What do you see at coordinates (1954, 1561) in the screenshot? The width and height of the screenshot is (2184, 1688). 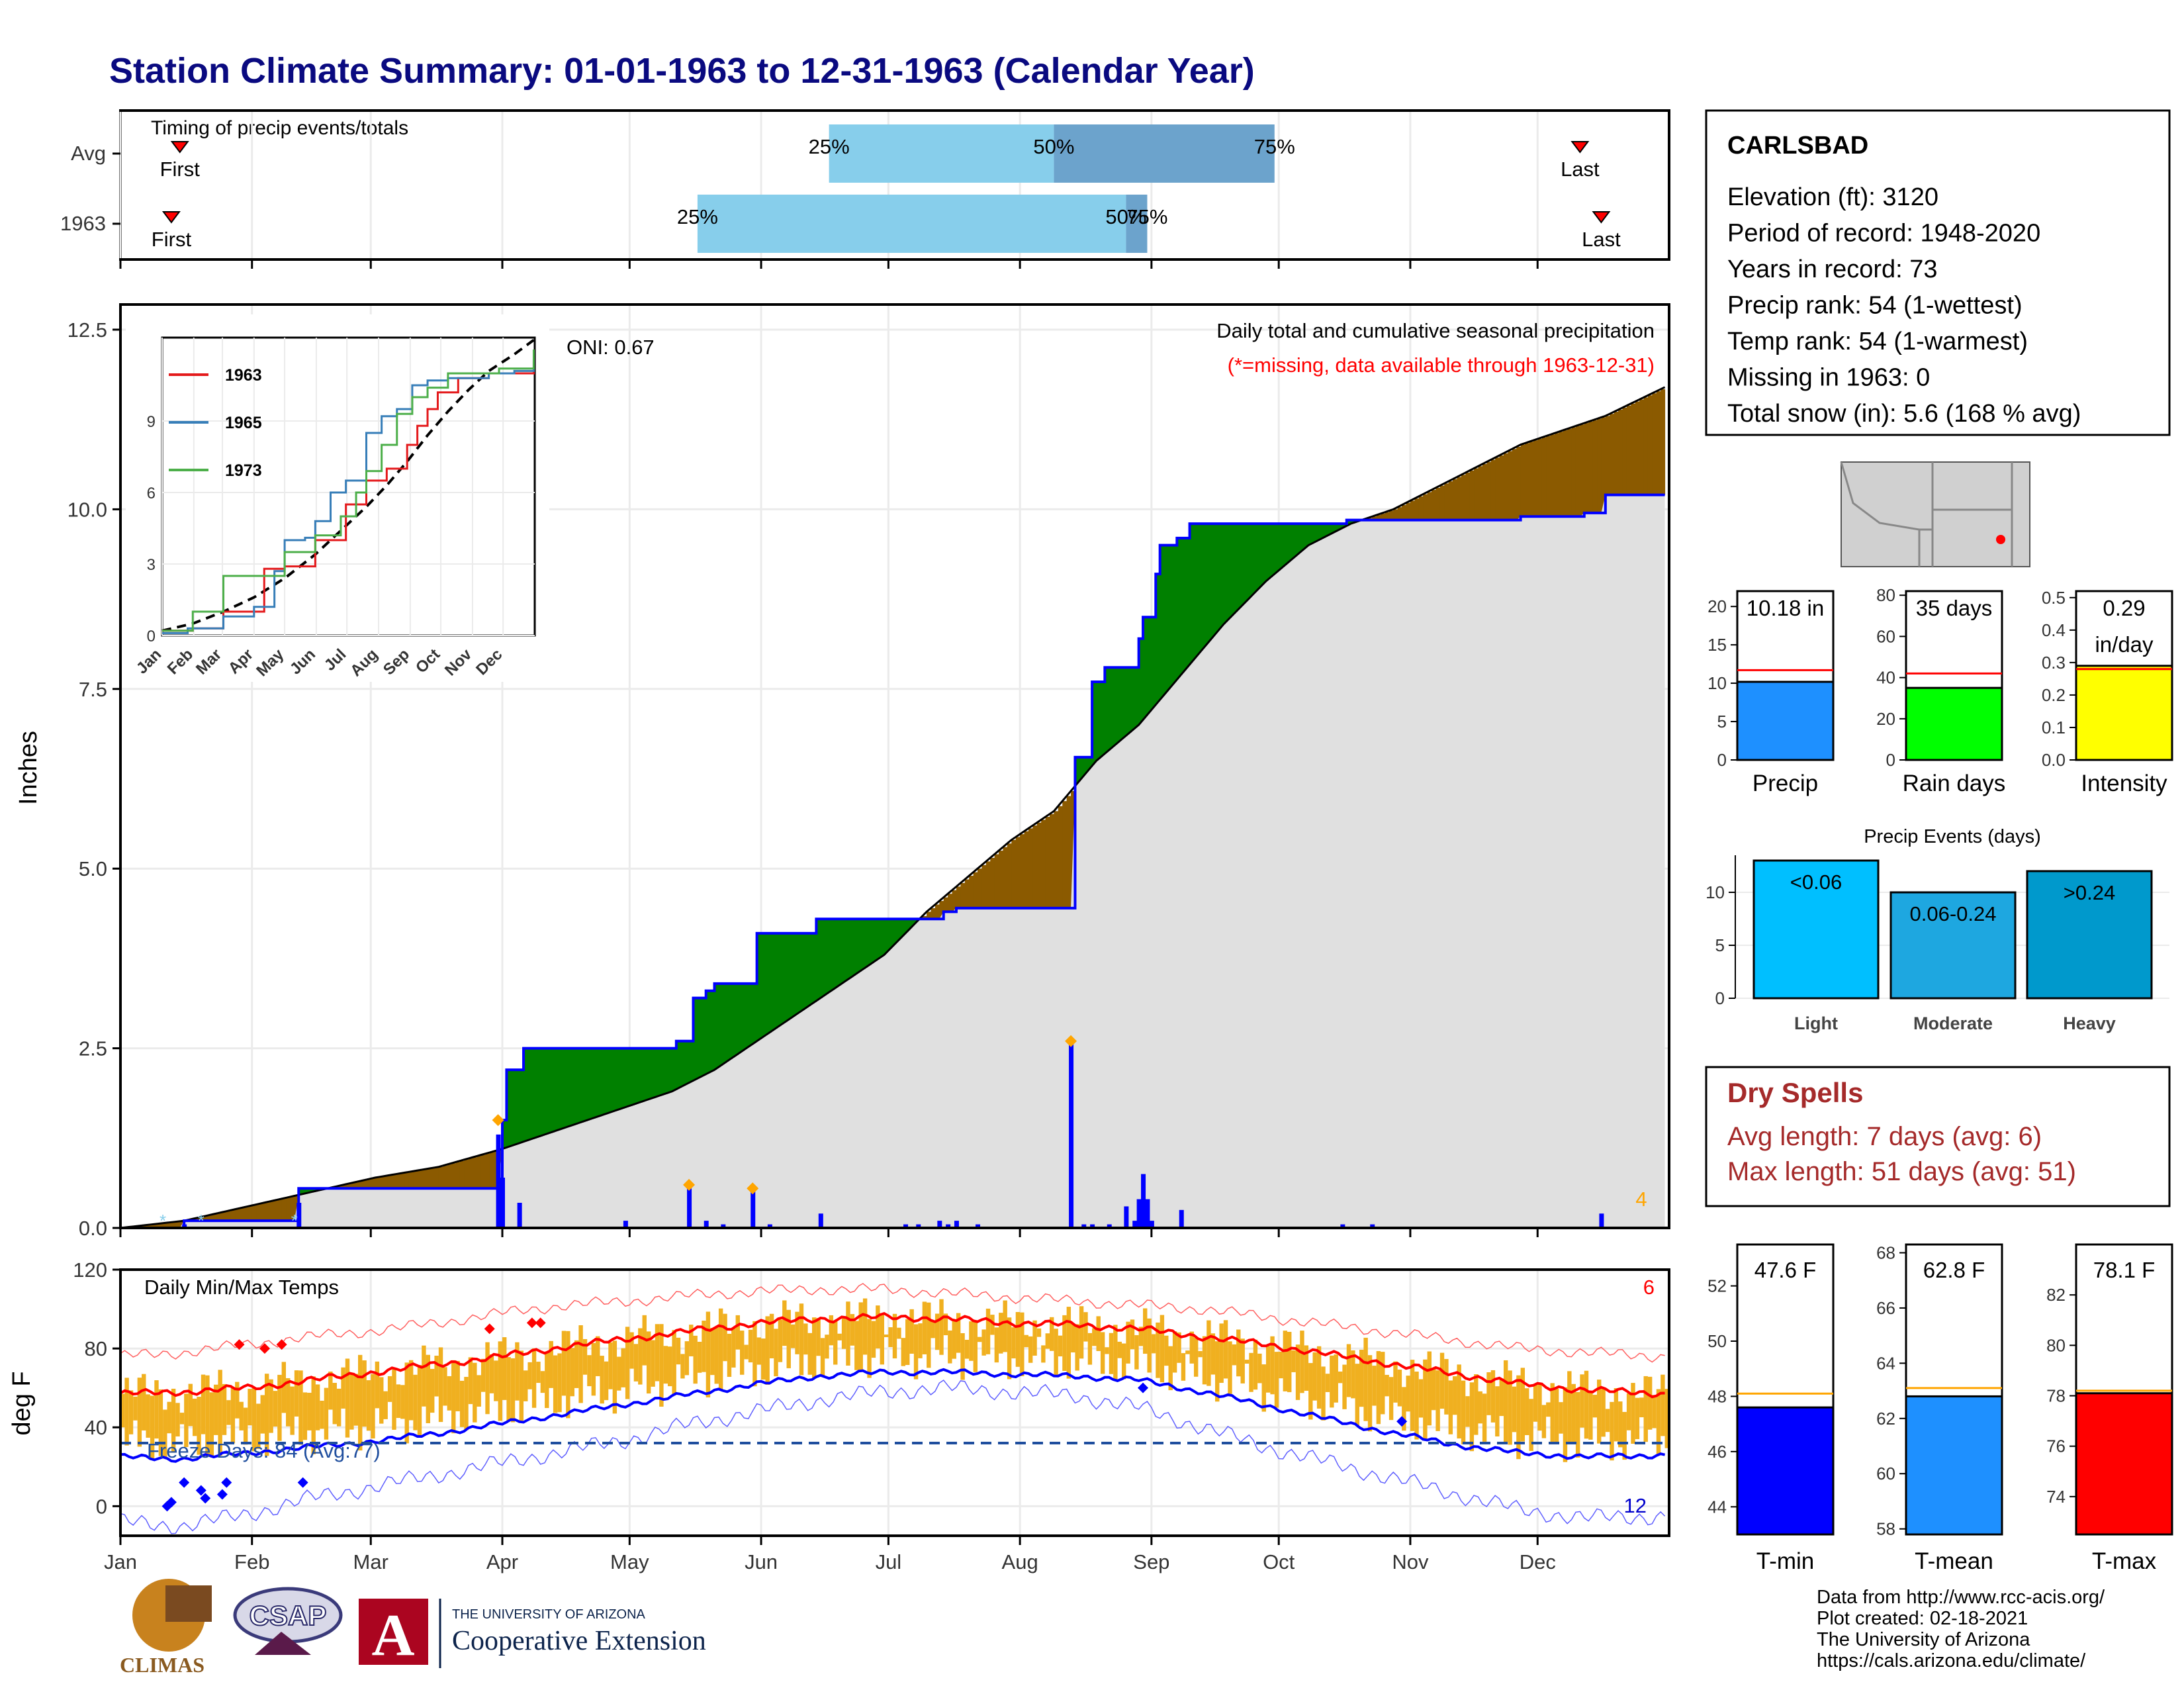 I see `temp-bar-name: T-mean` at bounding box center [1954, 1561].